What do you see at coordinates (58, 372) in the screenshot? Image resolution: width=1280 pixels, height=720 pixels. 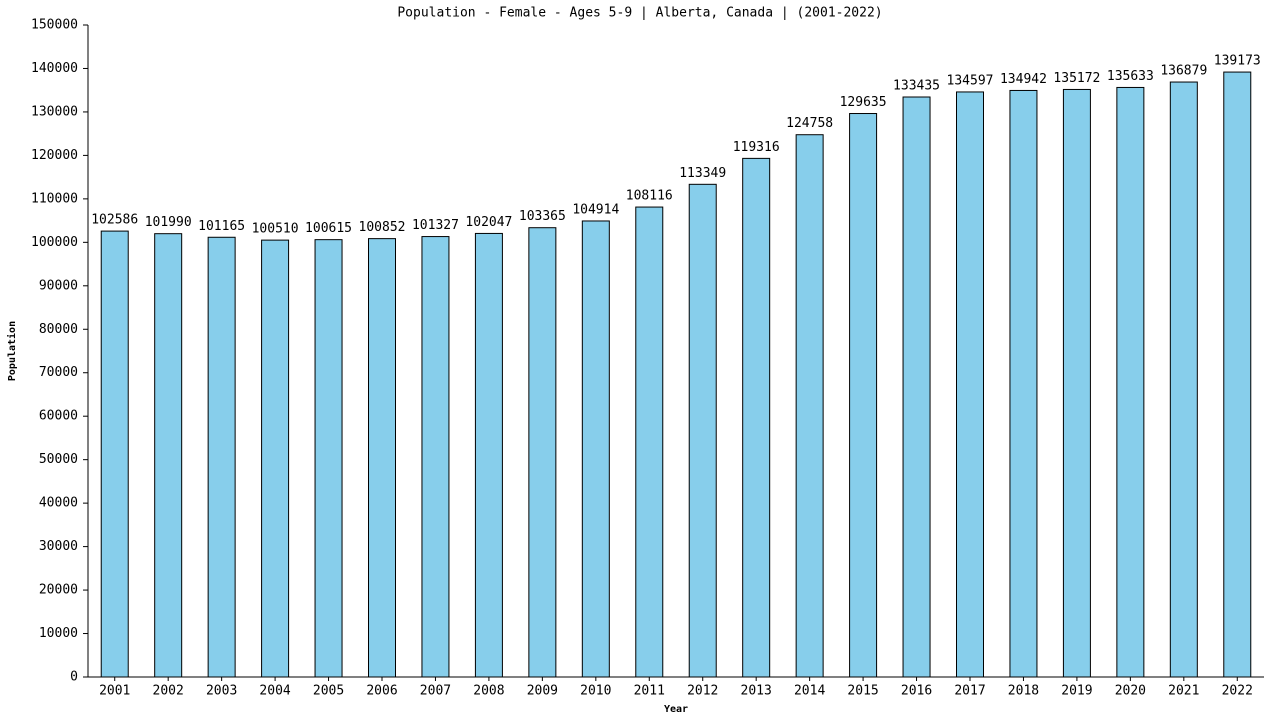 I see `y-tick-label: 70000` at bounding box center [58, 372].